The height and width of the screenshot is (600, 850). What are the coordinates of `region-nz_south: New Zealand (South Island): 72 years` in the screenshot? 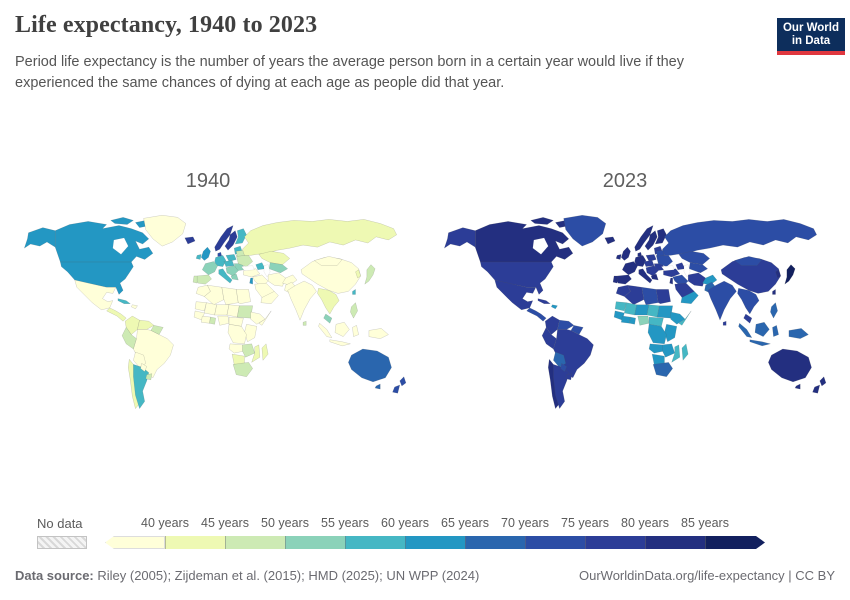 It's located at (396, 389).